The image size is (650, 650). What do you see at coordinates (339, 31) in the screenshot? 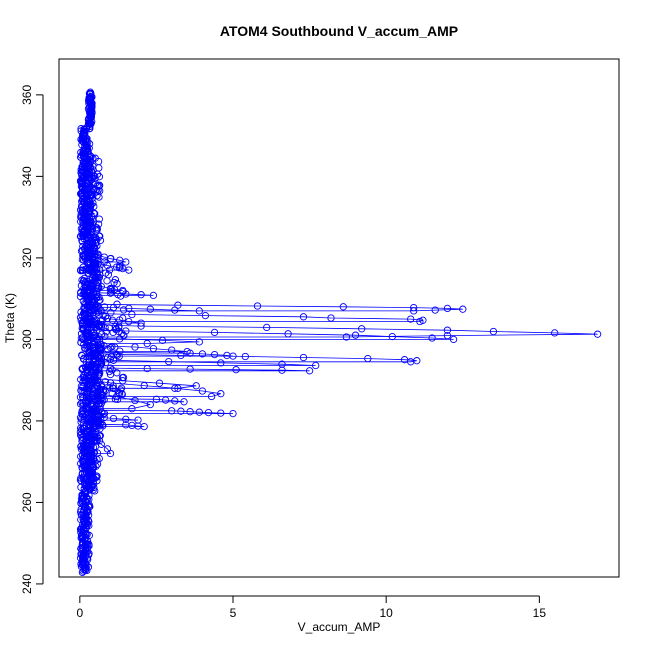
I see `chart-title: ATOM4 Southbound V_accum_AMP` at bounding box center [339, 31].